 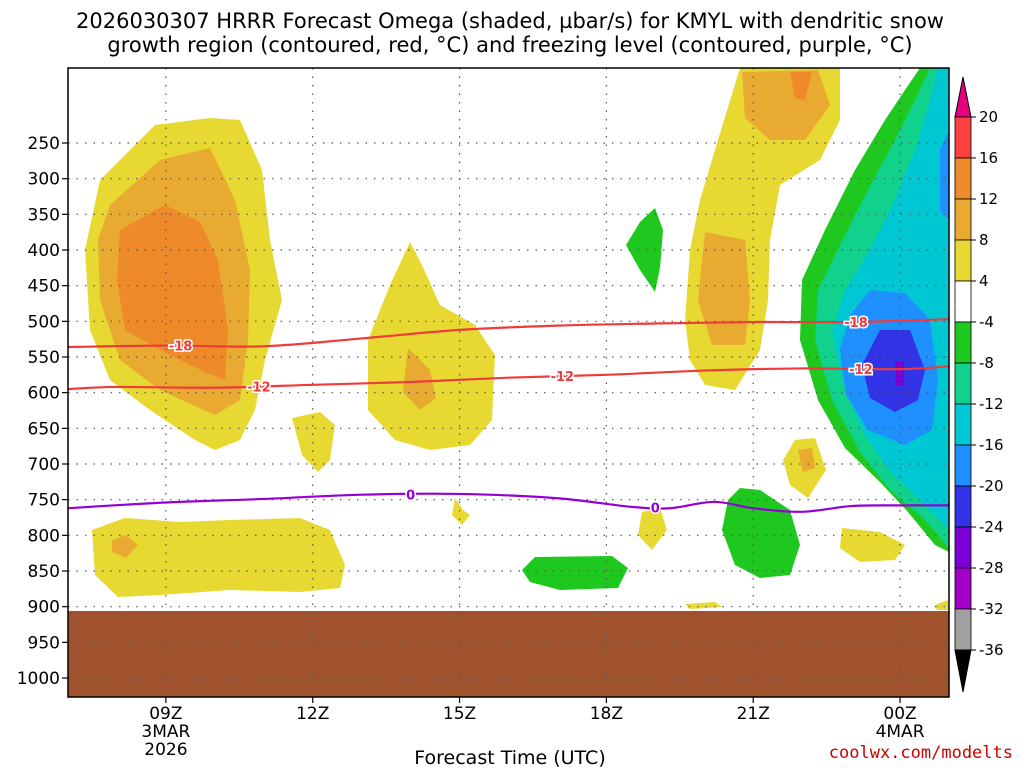 I want to click on omega-region-yellow-small7, so click(x=941, y=605).